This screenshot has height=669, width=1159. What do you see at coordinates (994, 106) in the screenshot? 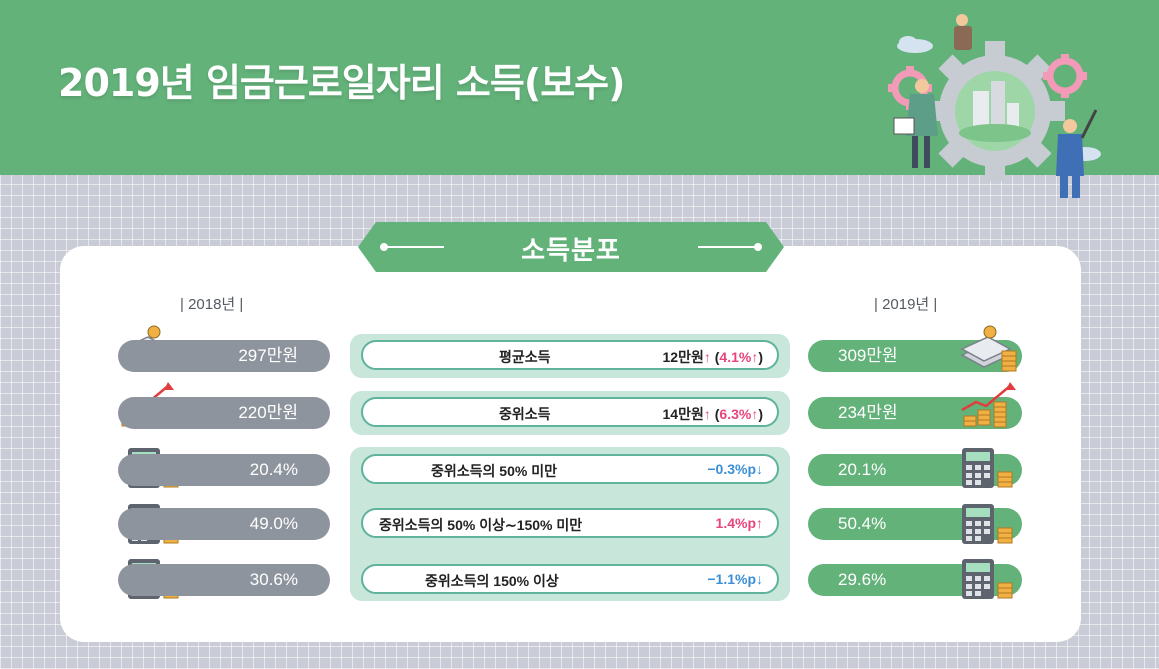
I see `workers-gears-illustration` at bounding box center [994, 106].